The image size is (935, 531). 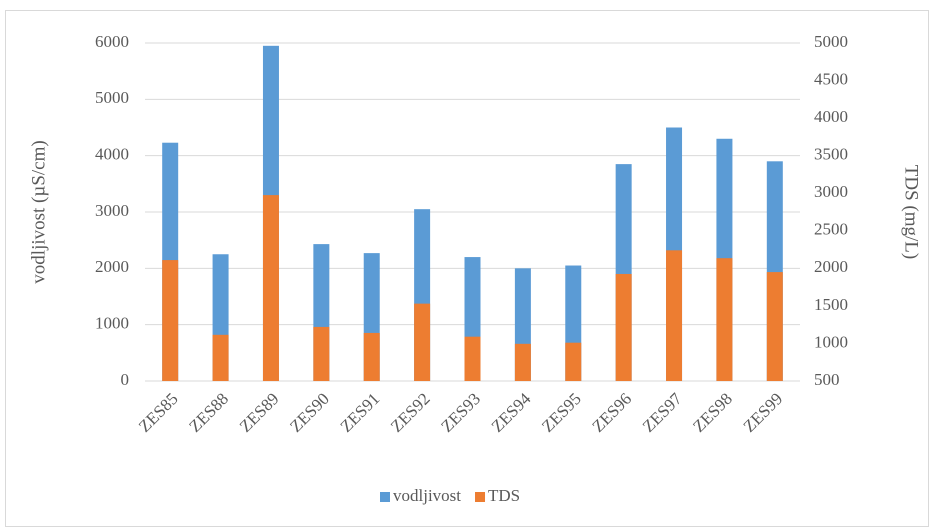 I want to click on y2-tick-label: 3000, so click(x=831, y=191).